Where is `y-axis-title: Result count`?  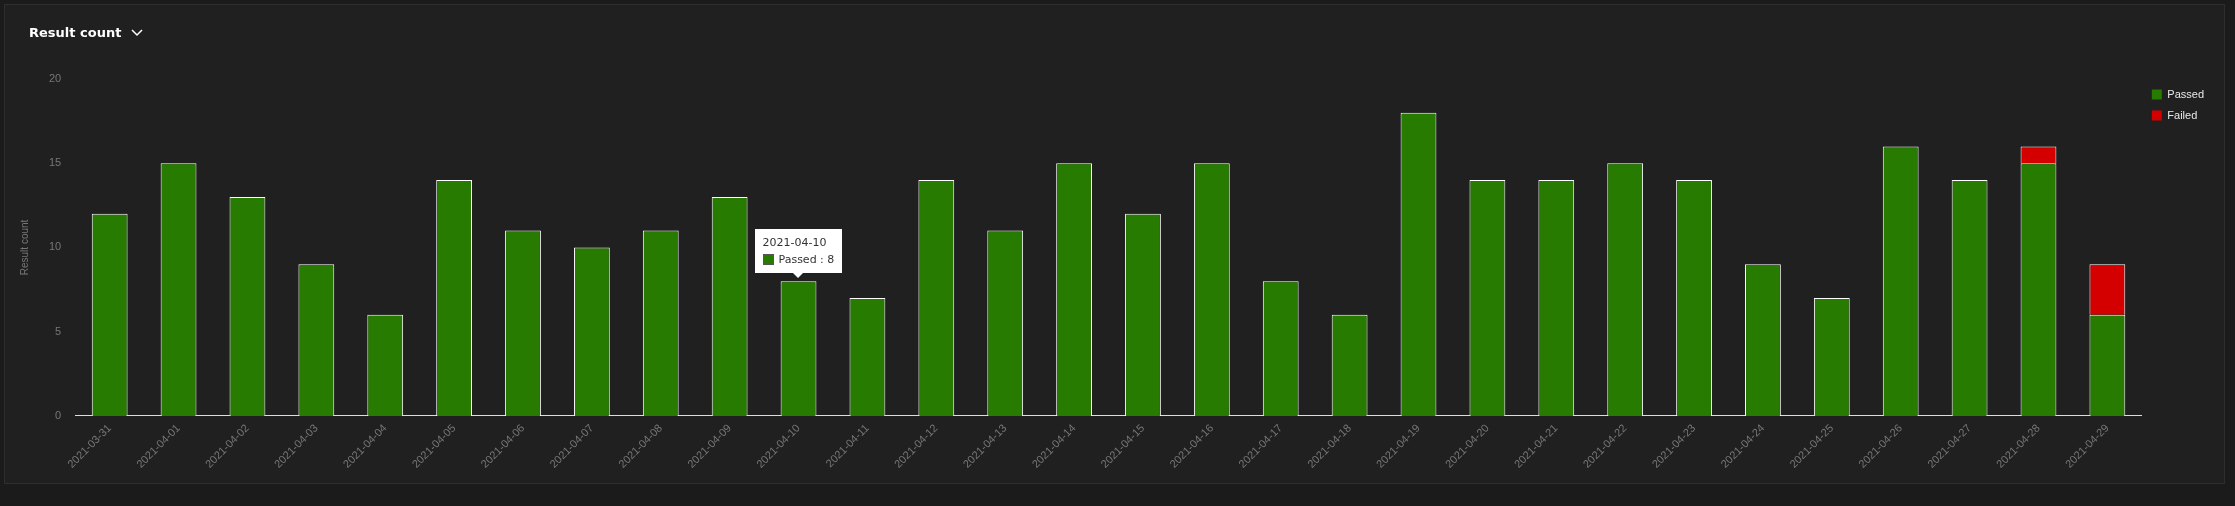
y-axis-title: Result count is located at coordinates (24, 247).